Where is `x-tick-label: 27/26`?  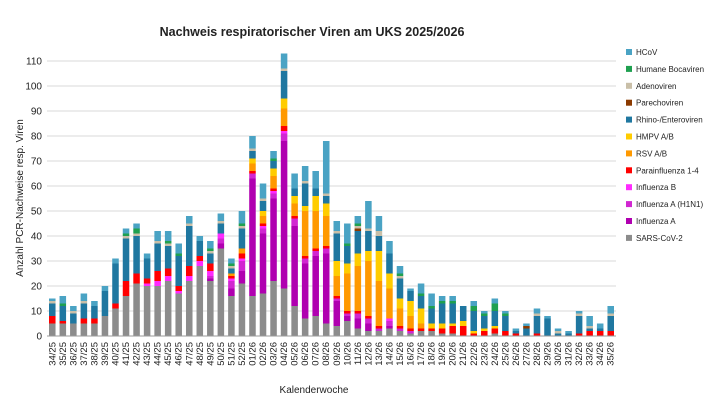
x-tick-label: 27/26 is located at coordinates (526, 354).